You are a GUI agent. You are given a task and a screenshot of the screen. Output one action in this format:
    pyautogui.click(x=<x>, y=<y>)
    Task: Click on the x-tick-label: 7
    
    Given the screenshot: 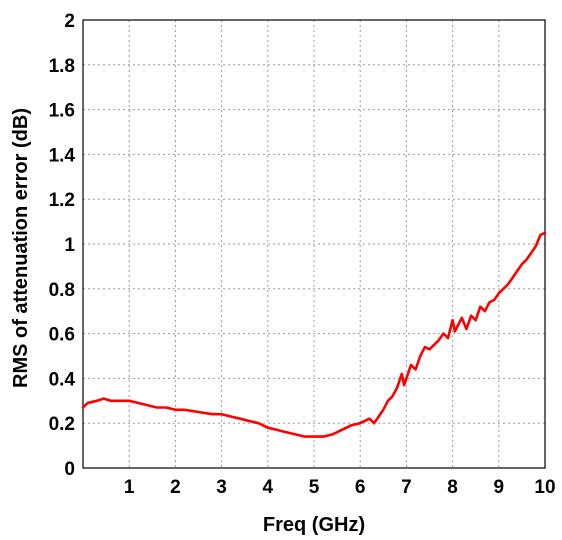 What is the action you would take?
    pyautogui.click(x=406, y=487)
    